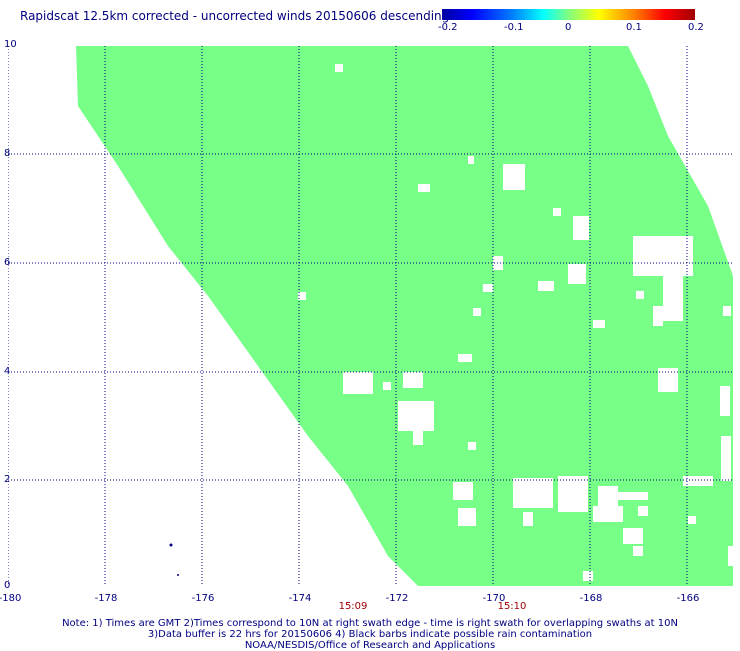 The height and width of the screenshot is (651, 740). I want to click on x-tick-label: -180, so click(11, 598).